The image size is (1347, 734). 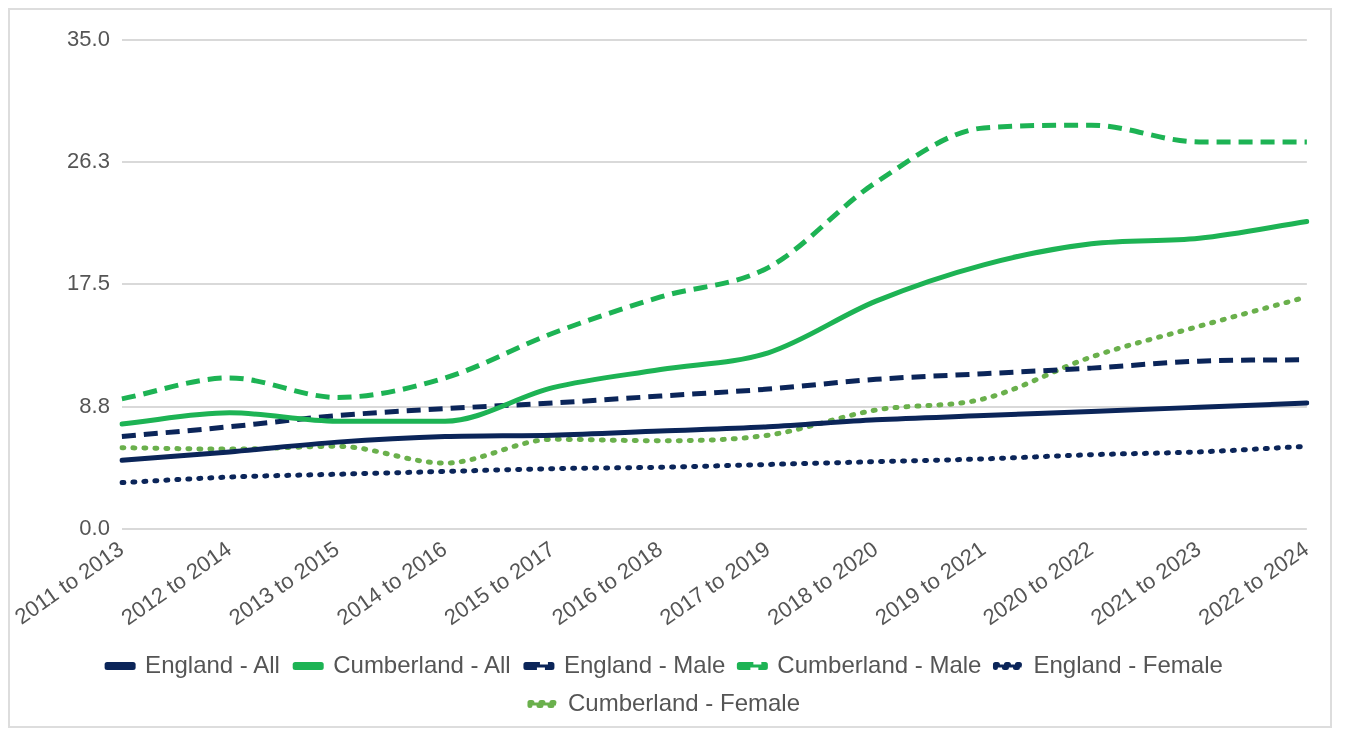 What do you see at coordinates (88, 283) in the screenshot?
I see `y-tick-label: 17.5` at bounding box center [88, 283].